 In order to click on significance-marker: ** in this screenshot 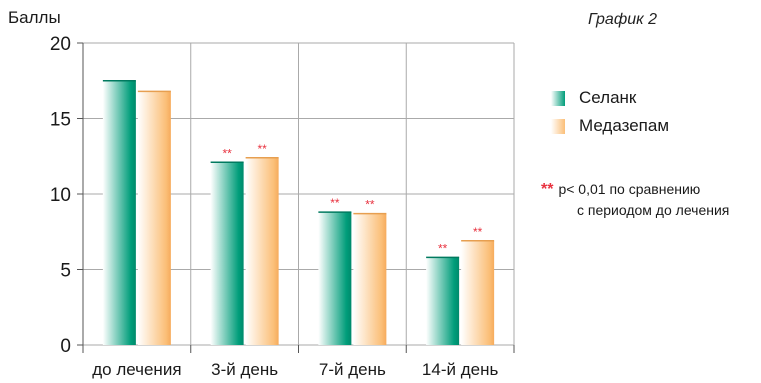, I will do `click(547, 189)`.